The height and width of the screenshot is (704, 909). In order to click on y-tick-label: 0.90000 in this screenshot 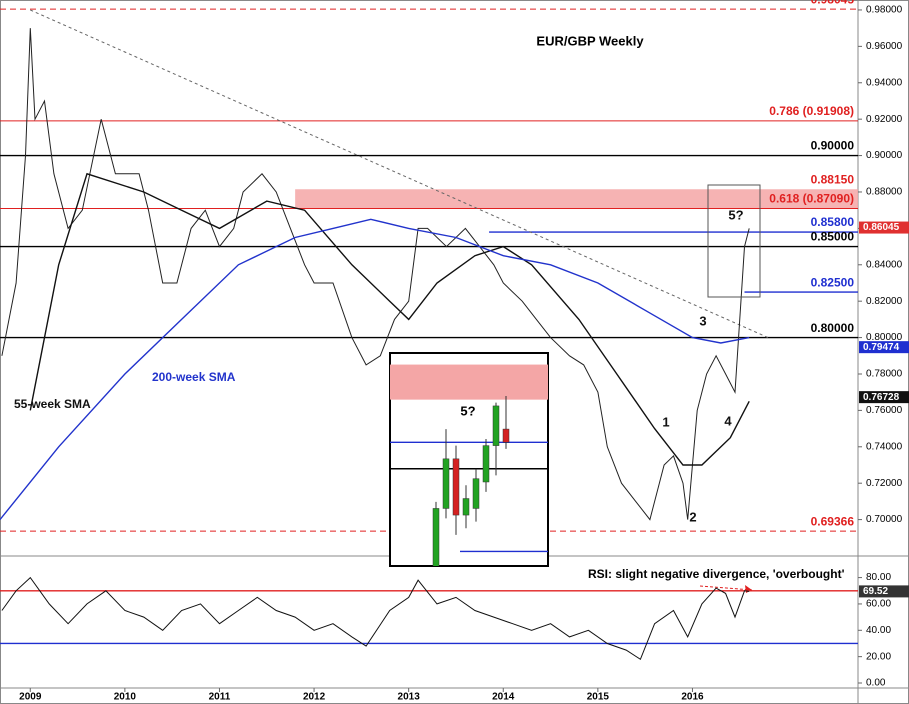, I will do `click(884, 155)`.